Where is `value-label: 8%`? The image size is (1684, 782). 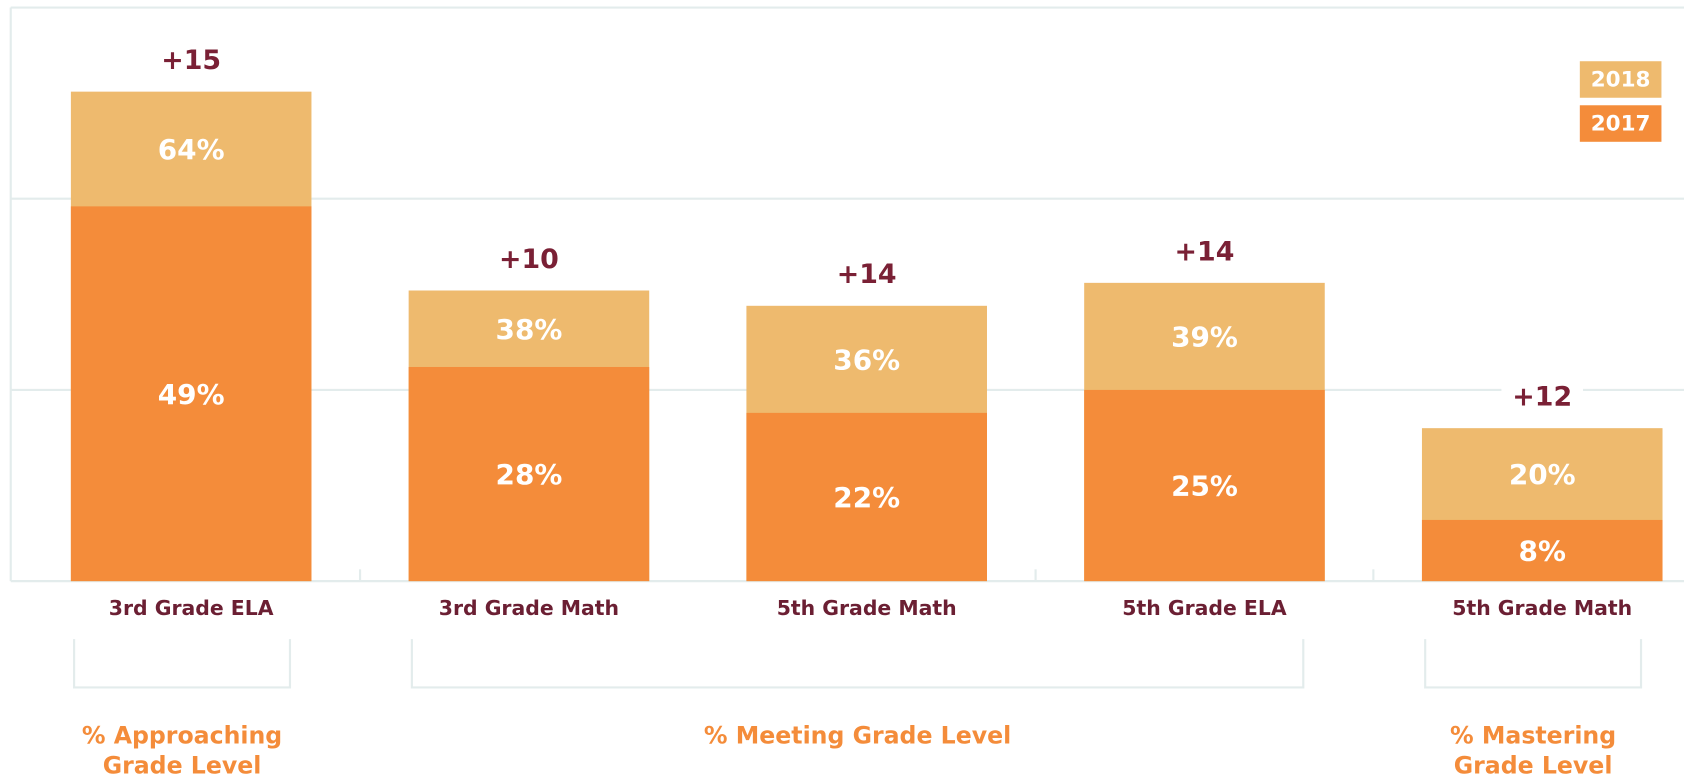 value-label: 8% is located at coordinates (1542, 551).